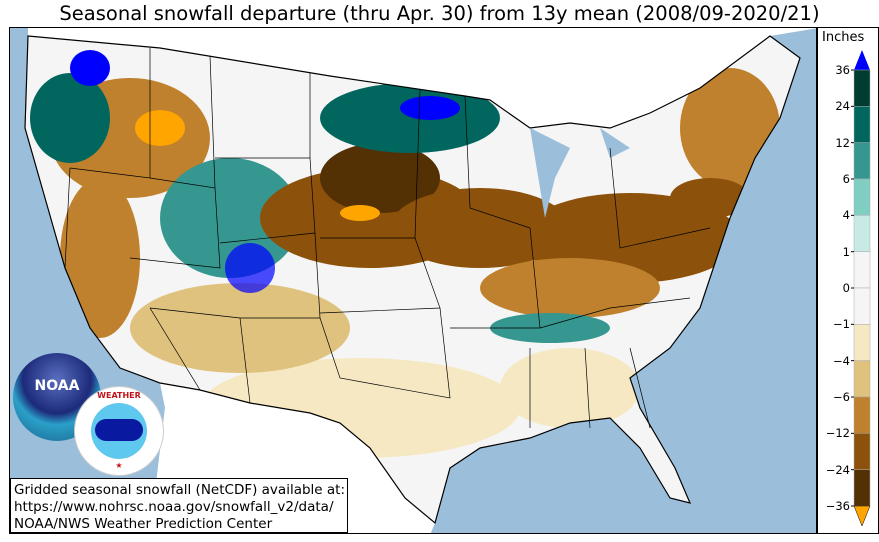  What do you see at coordinates (841, 397) in the screenshot?
I see `colorbar-tick-label: −6` at bounding box center [841, 397].